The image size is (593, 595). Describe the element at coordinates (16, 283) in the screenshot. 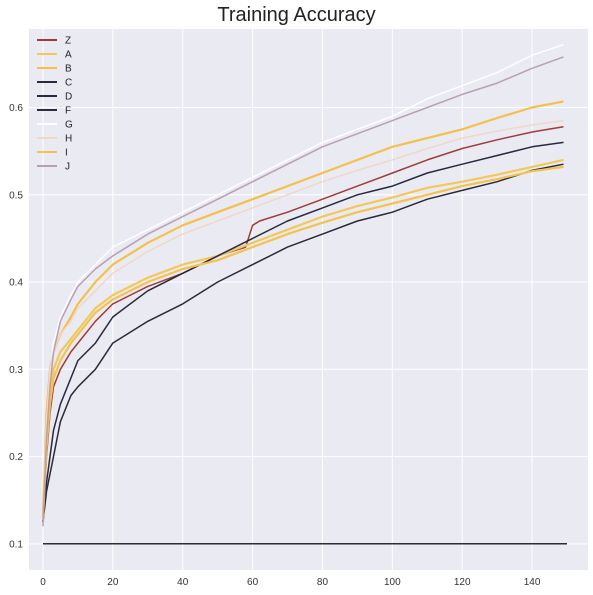

I see `y-tick-label: 0.4` at that location.